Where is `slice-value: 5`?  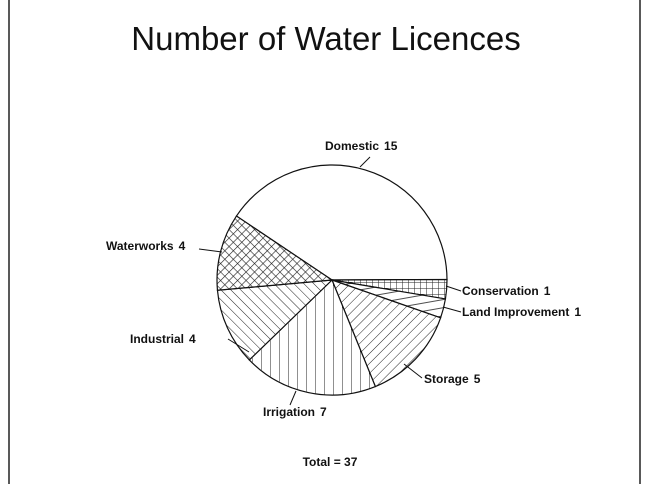 slice-value: 5 is located at coordinates (477, 379).